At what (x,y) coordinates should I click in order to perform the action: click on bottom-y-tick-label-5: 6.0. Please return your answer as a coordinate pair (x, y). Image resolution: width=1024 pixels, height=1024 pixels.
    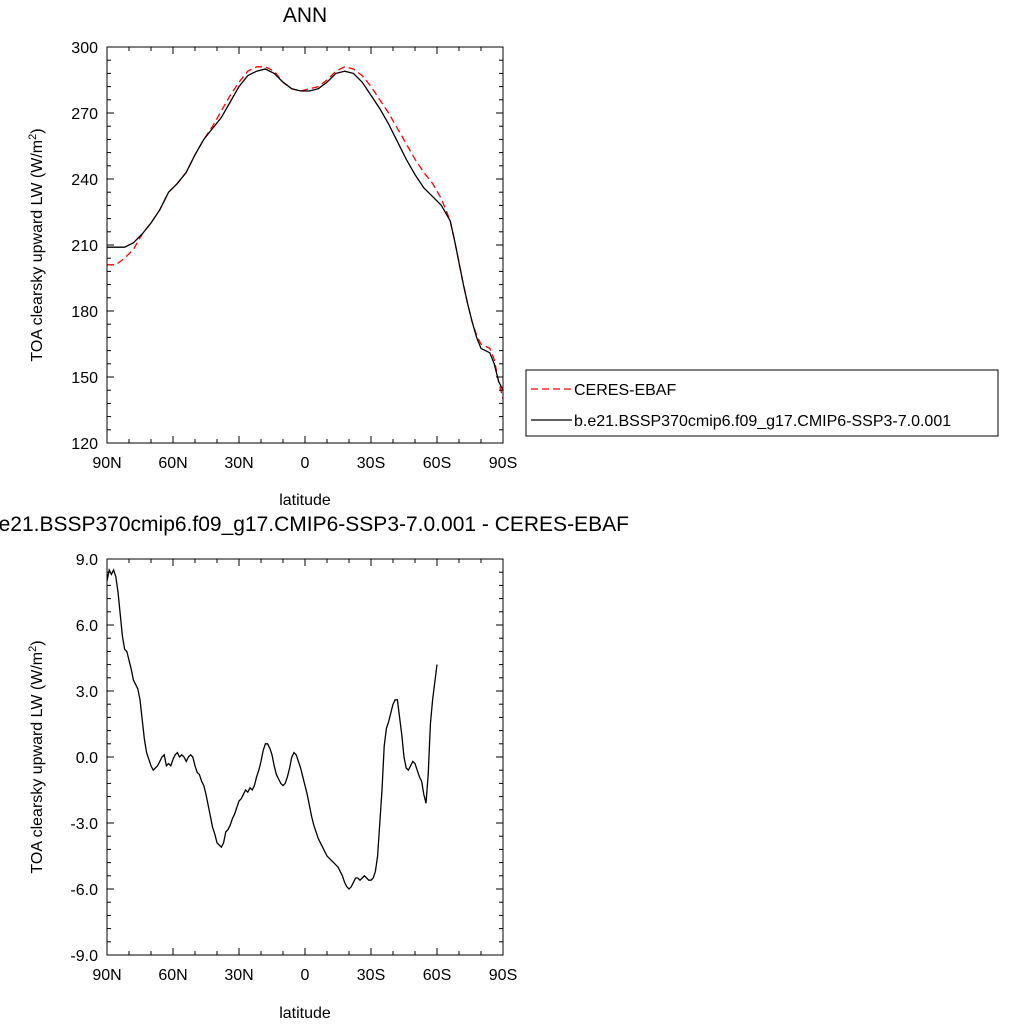
    Looking at the image, I should click on (87, 626).